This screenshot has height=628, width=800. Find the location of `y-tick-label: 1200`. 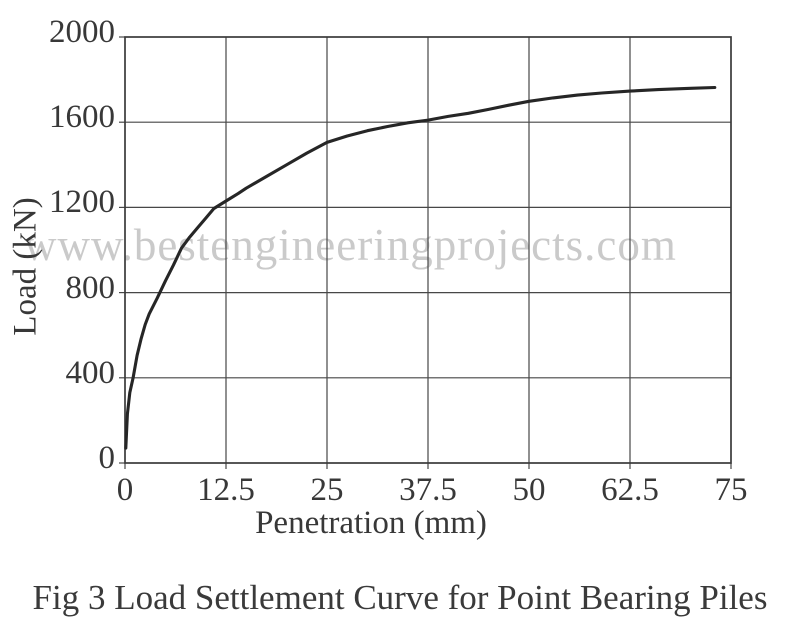

y-tick-label: 1200 is located at coordinates (82, 202).